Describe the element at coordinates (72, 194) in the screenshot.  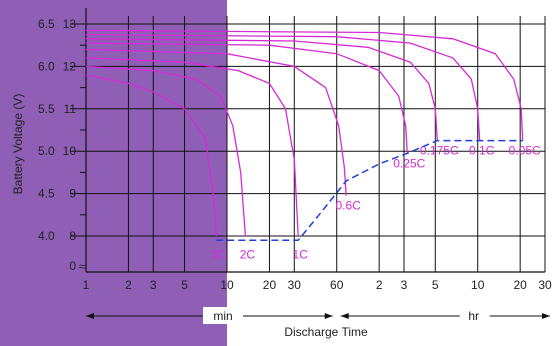
I see `y-tick-battery: 9` at that location.